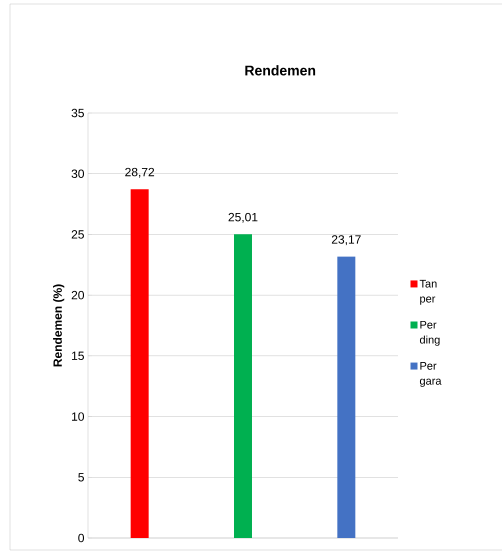  What do you see at coordinates (78, 113) in the screenshot?
I see `y-tick-label: 35` at bounding box center [78, 113].